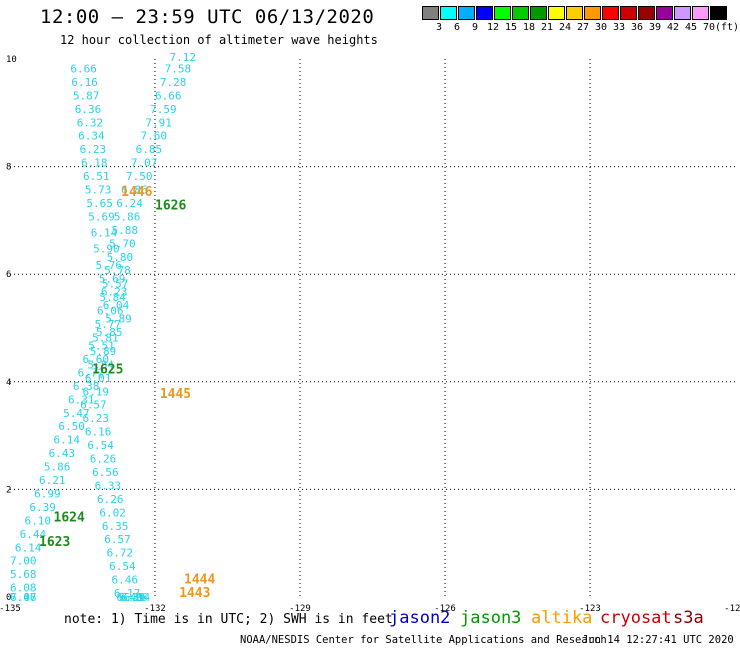  Describe the element at coordinates (98, 190) in the screenshot. I see `wave-height-label: 5.73` at that location.